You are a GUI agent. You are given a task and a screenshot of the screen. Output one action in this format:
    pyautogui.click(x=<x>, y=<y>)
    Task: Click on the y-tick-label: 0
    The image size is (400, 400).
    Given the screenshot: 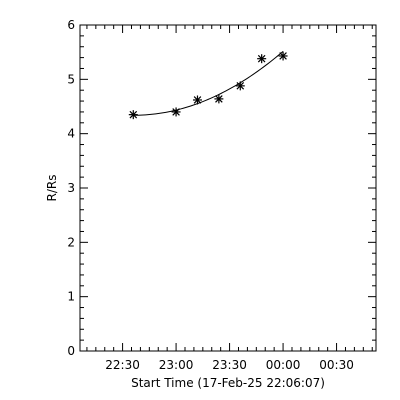 What is the action you would take?
    pyautogui.click(x=71, y=351)
    